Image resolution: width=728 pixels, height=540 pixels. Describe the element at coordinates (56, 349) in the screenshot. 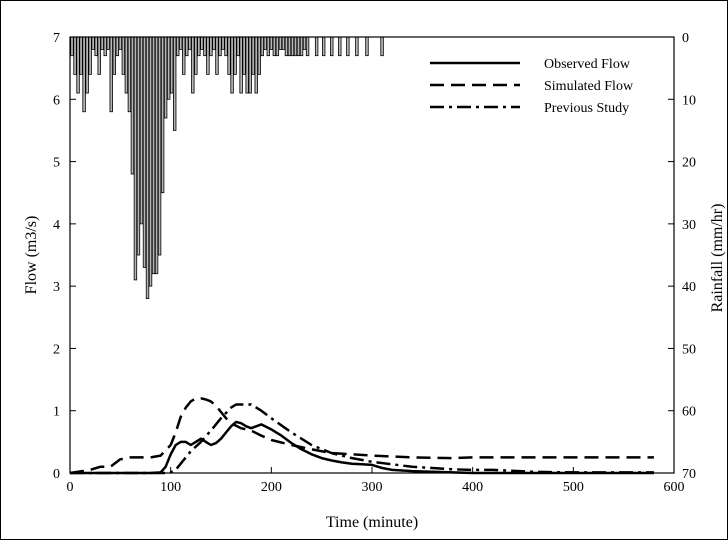

I see `y-tick-label: 2` at that location.